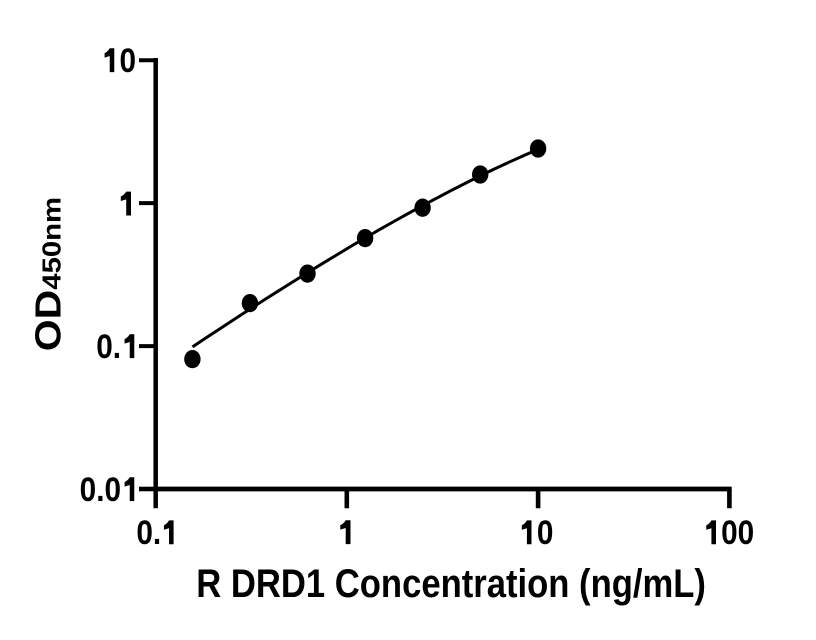 This screenshot has height=640, width=816. I want to click on svg-text: 0.0, so click(100, 489).